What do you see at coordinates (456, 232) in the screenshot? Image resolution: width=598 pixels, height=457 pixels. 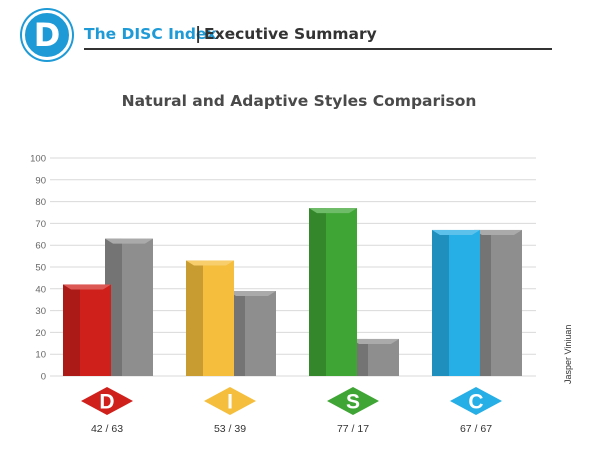 I see `bar-natural-C-top` at bounding box center [456, 232].